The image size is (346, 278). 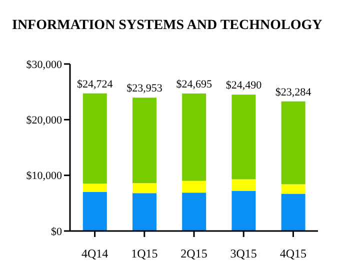 I want to click on chart-title: INFORMATION SYSTEMS AND TECHNOLOGY, so click(x=167, y=26).